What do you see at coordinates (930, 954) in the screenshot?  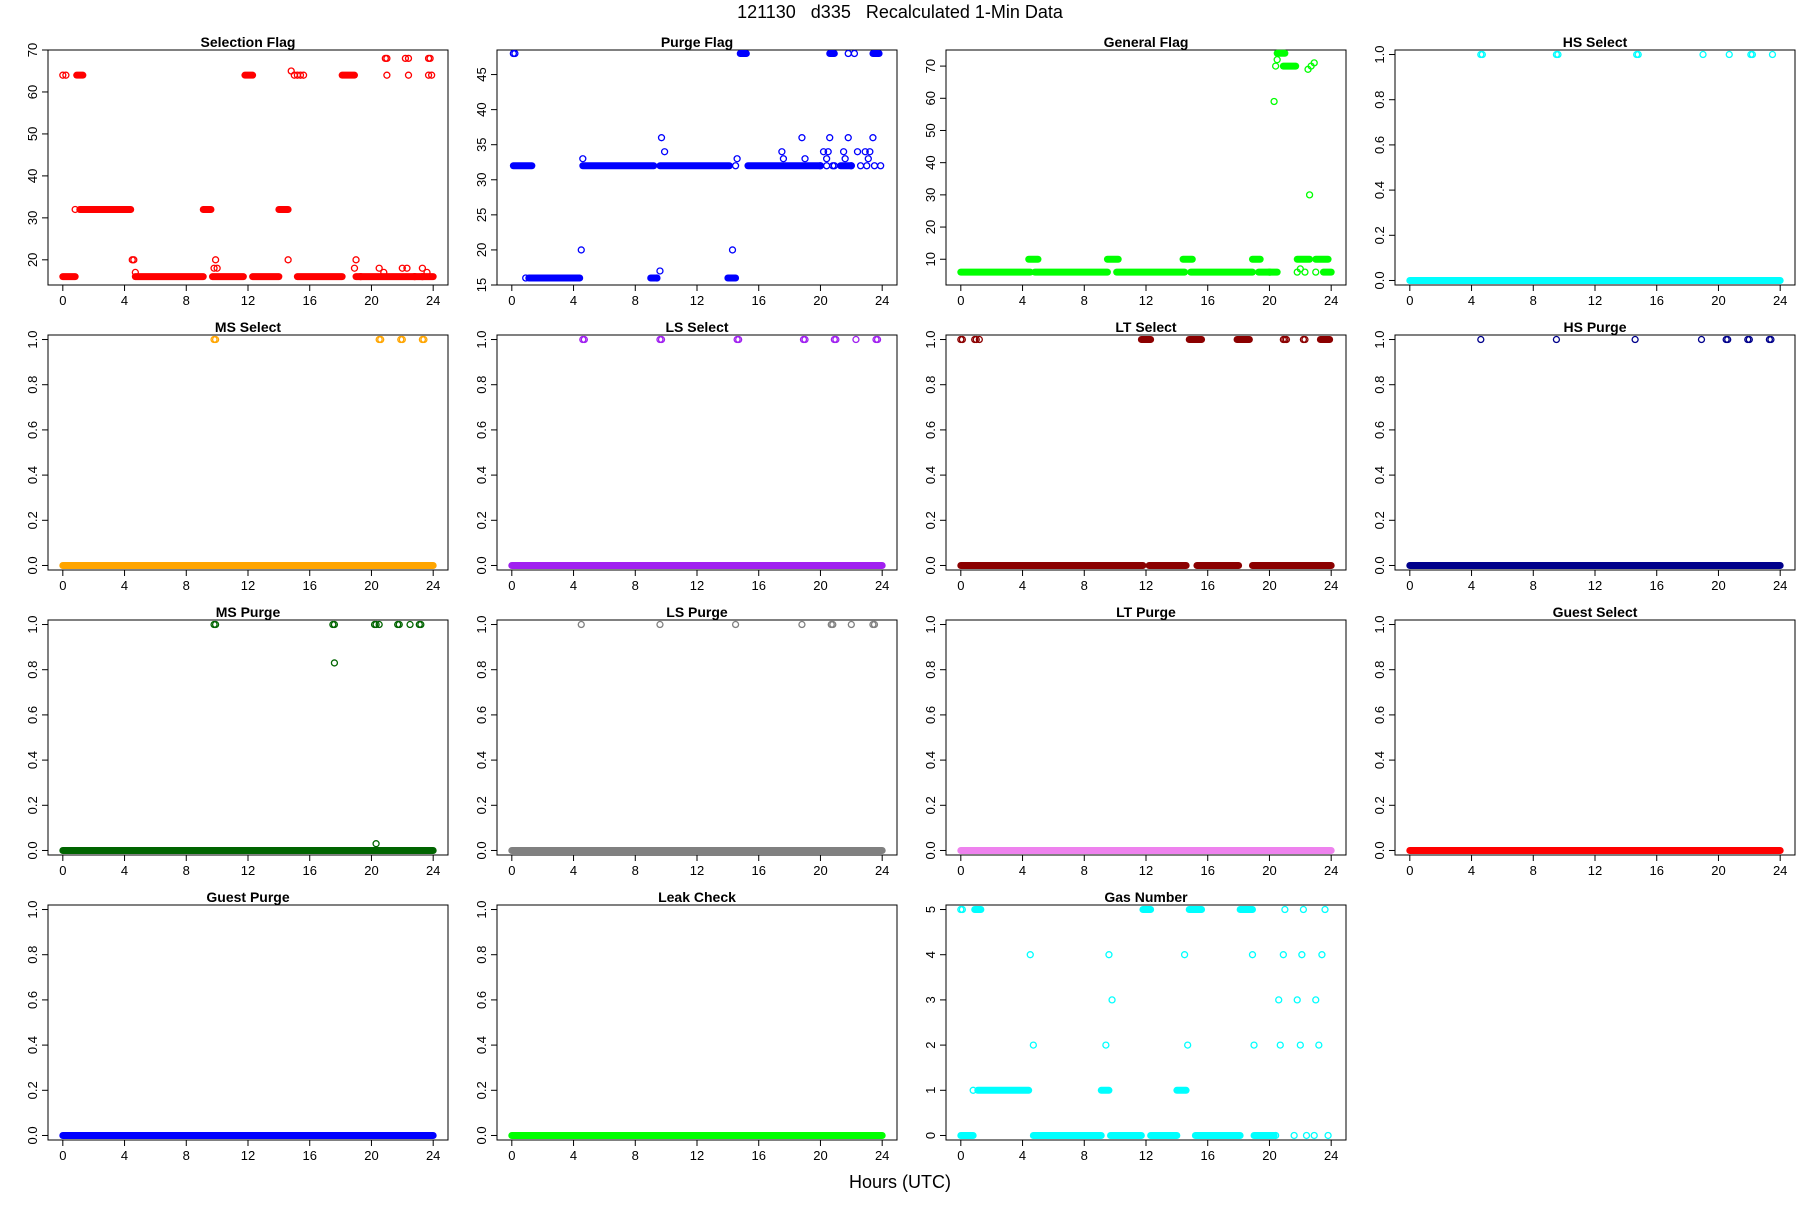 I see `y-tick-label: 4` at bounding box center [930, 954].